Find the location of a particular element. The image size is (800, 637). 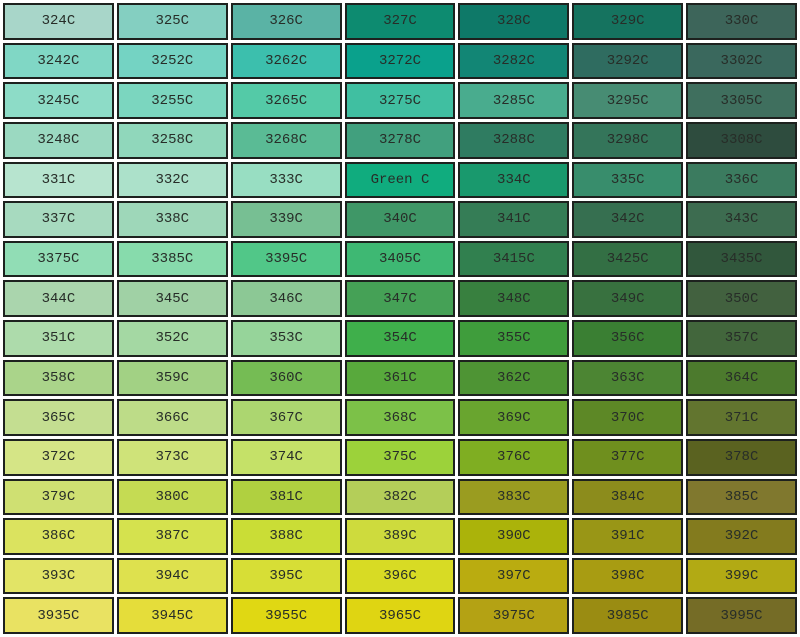

color-swatch-370c: 370C is located at coordinates (628, 417).